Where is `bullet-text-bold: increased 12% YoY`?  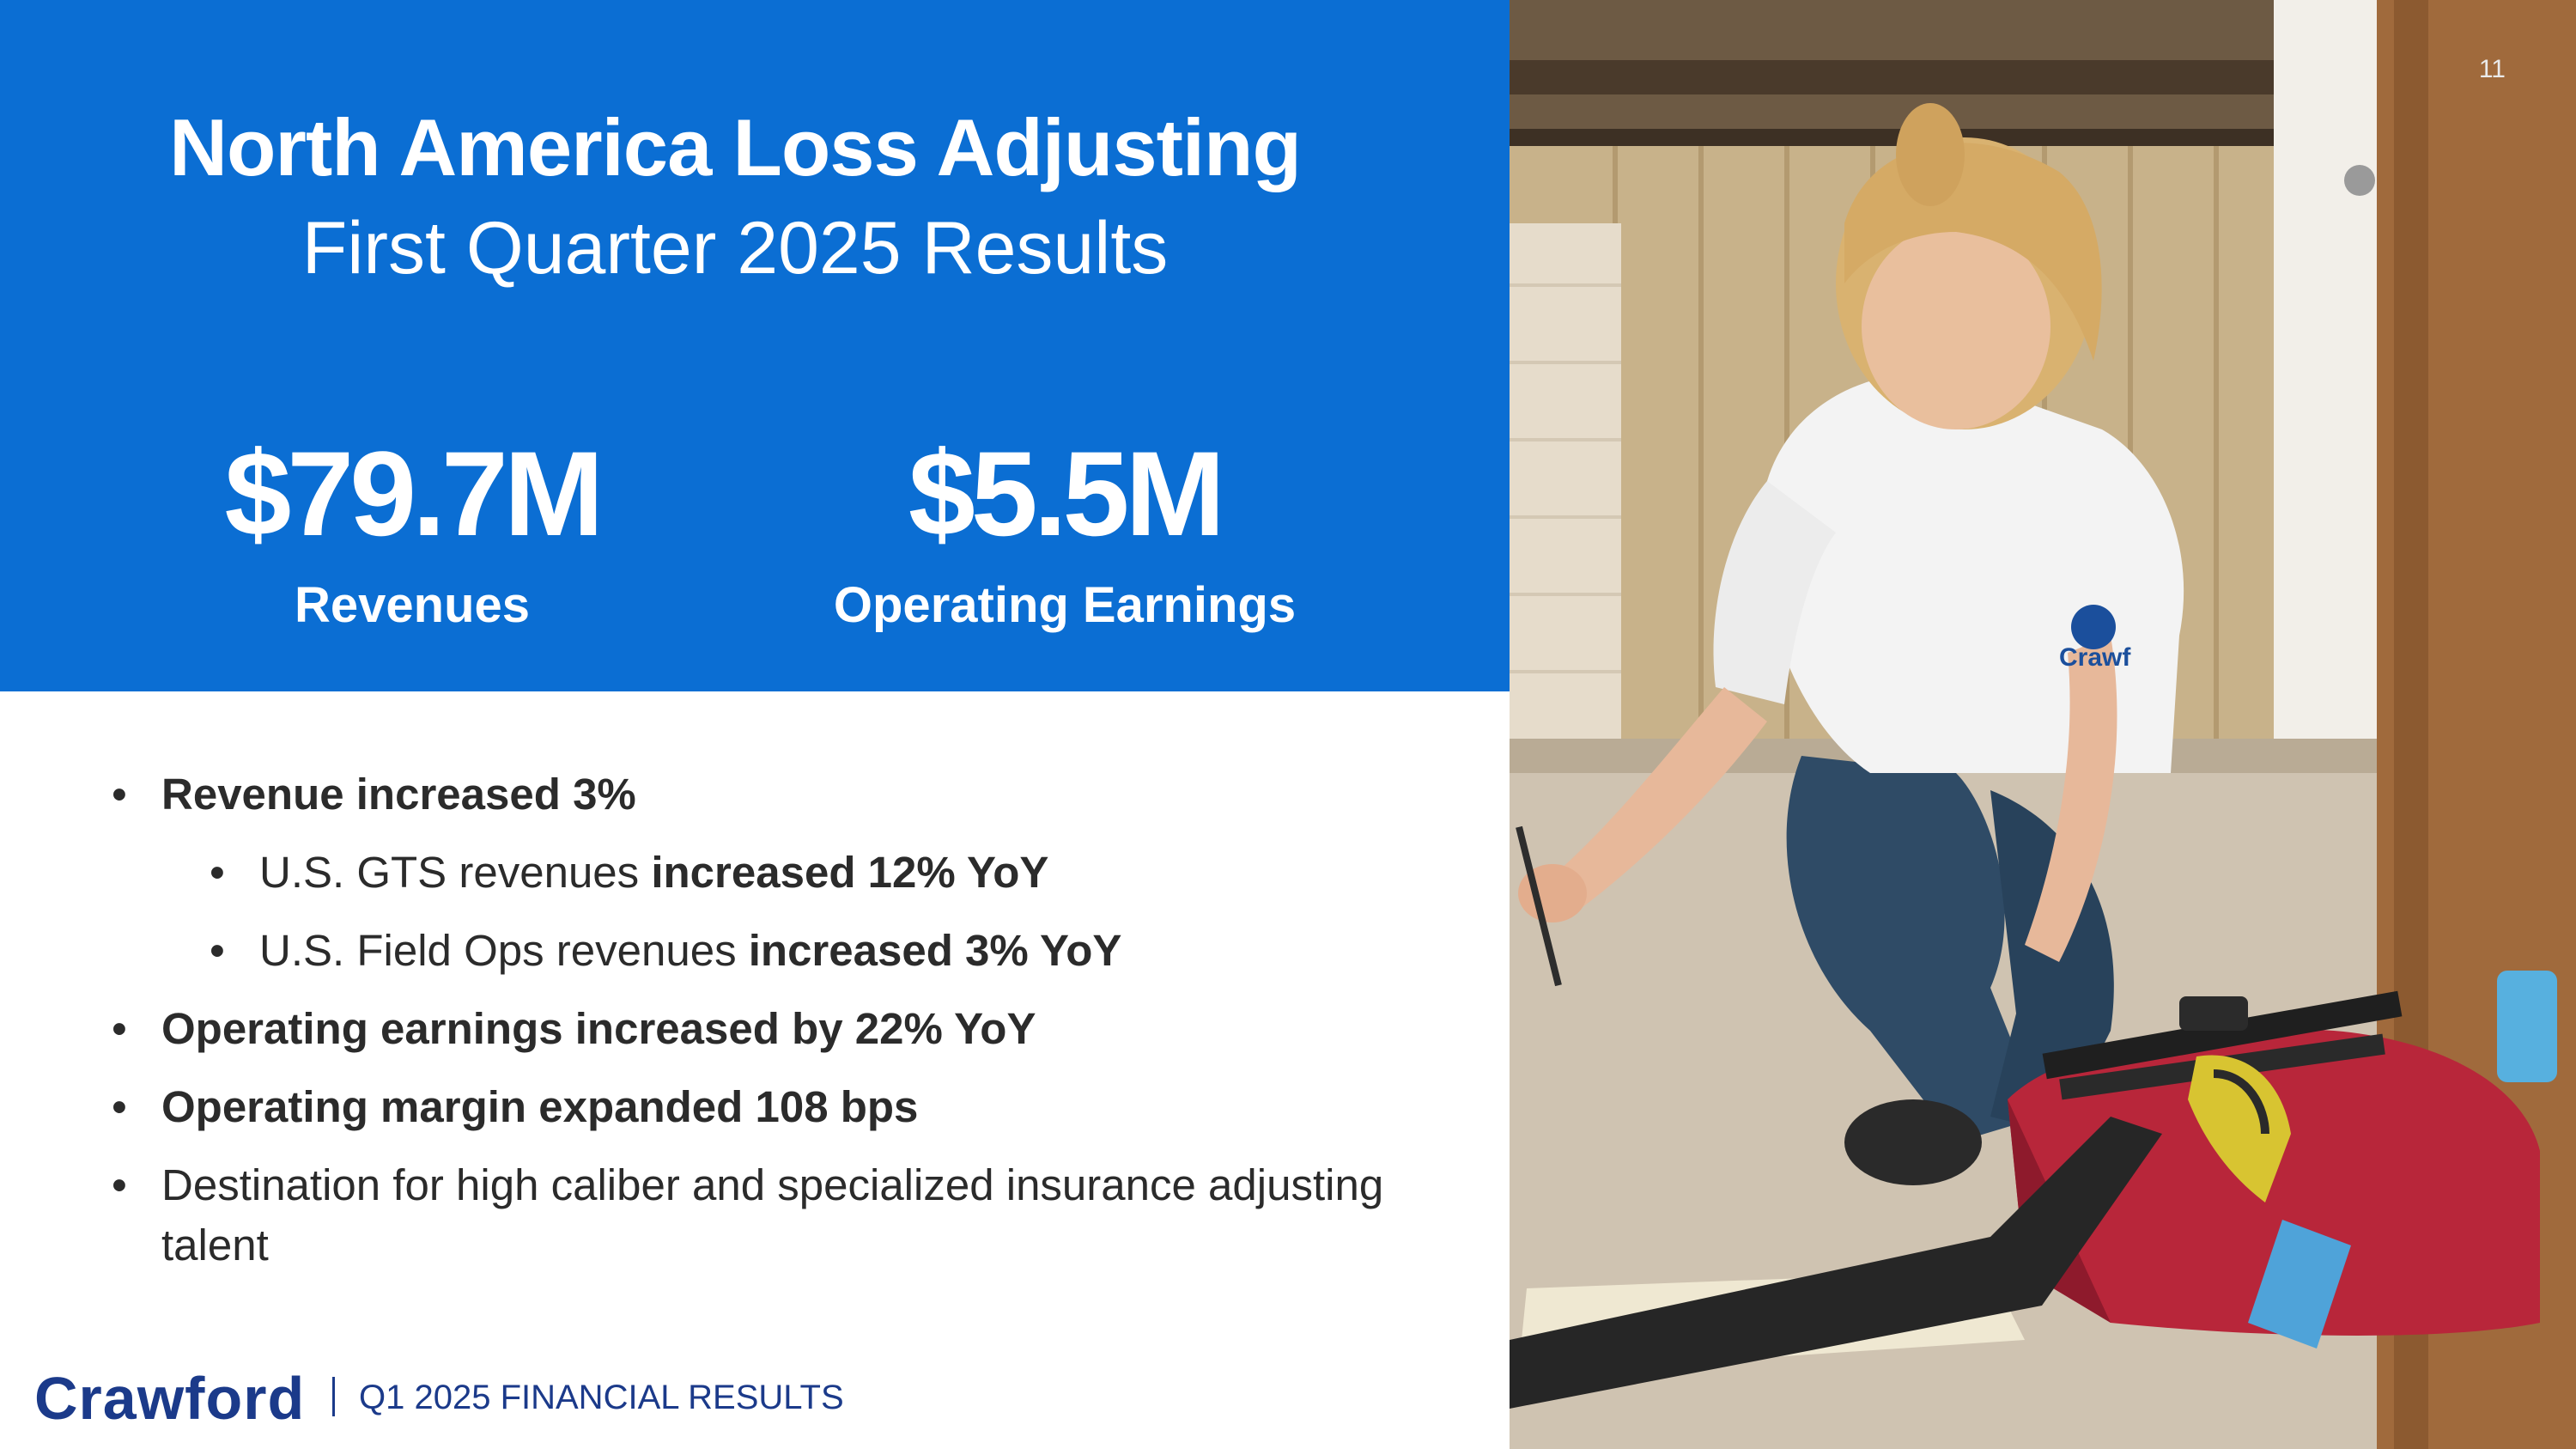
bullet-text-bold: increased 12% YoY is located at coordinates (850, 872).